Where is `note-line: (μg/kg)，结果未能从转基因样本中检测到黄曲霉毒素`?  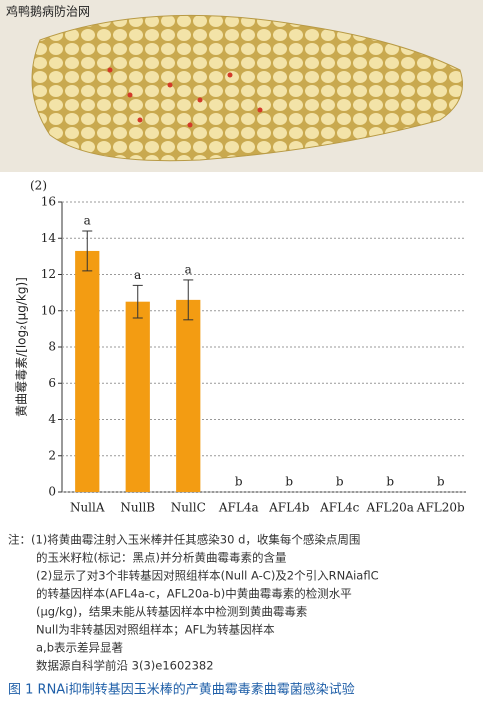 note-line: (μg/kg)，结果未能从转基因样本中检测到黄曲霉毒素 is located at coordinates (171, 612).